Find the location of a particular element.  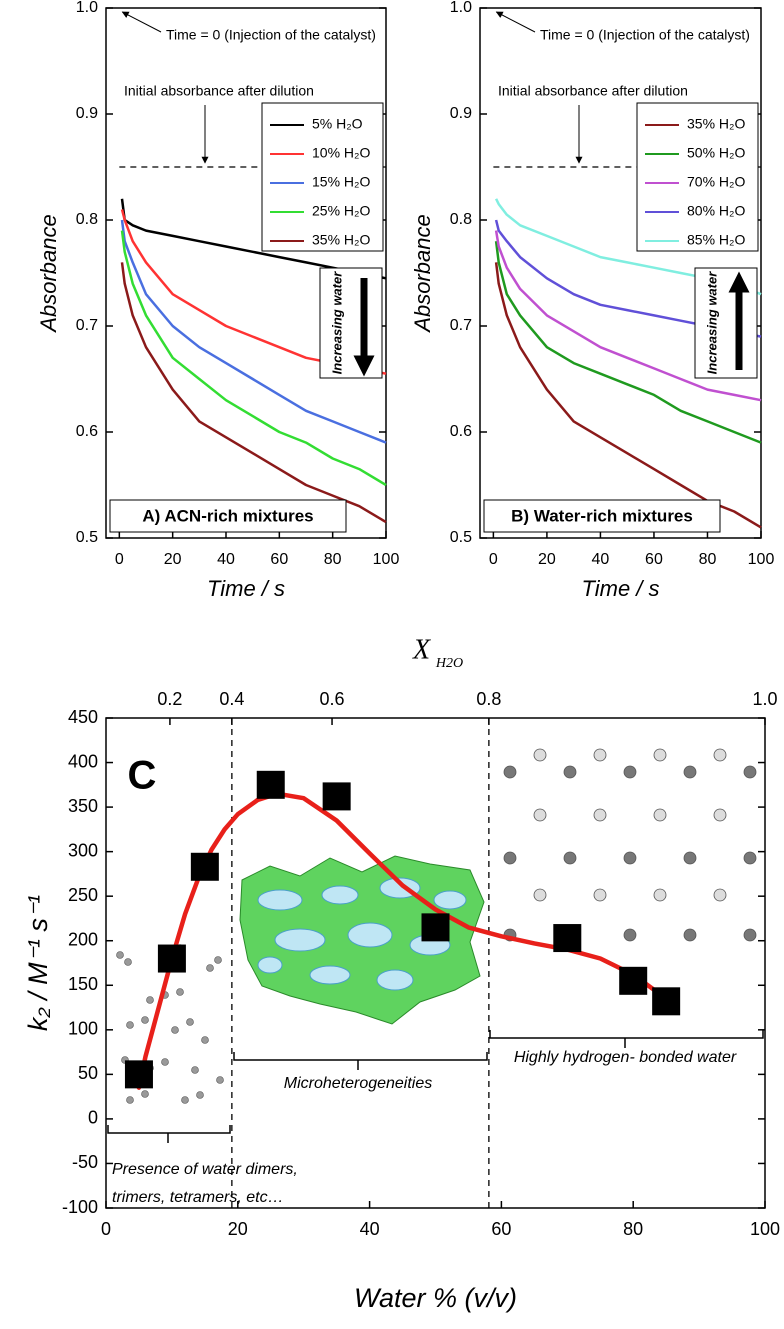

x2-axis-label-sub: H2O is located at coordinates (449, 663).